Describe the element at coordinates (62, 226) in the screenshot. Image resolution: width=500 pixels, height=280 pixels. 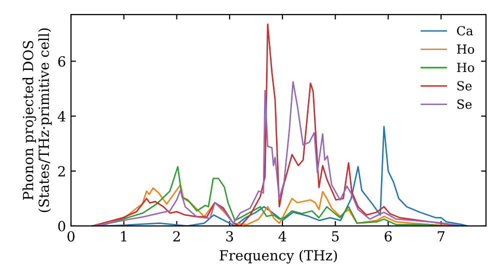
I see `y-tick-label: 0` at that location.